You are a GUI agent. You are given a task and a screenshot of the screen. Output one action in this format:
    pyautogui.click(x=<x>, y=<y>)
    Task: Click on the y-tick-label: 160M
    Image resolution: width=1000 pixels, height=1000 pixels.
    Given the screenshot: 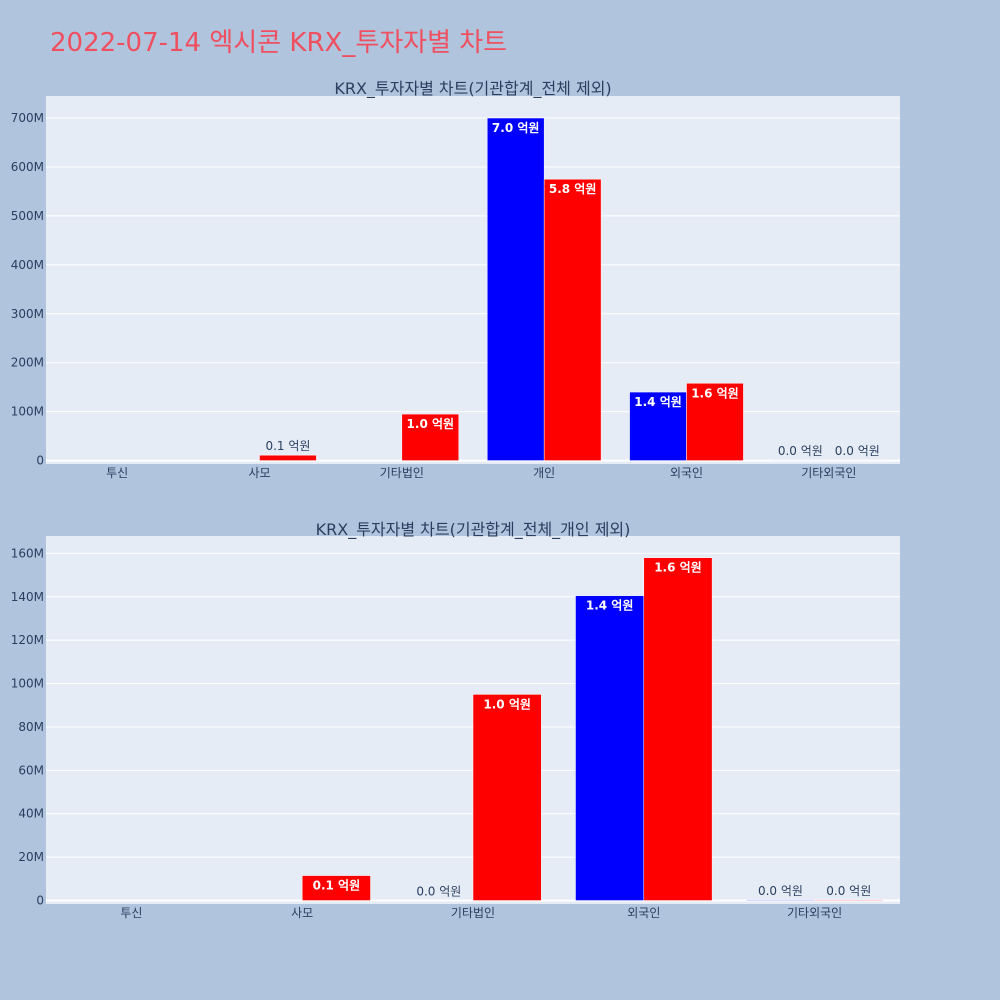 What is the action you would take?
    pyautogui.click(x=27, y=553)
    